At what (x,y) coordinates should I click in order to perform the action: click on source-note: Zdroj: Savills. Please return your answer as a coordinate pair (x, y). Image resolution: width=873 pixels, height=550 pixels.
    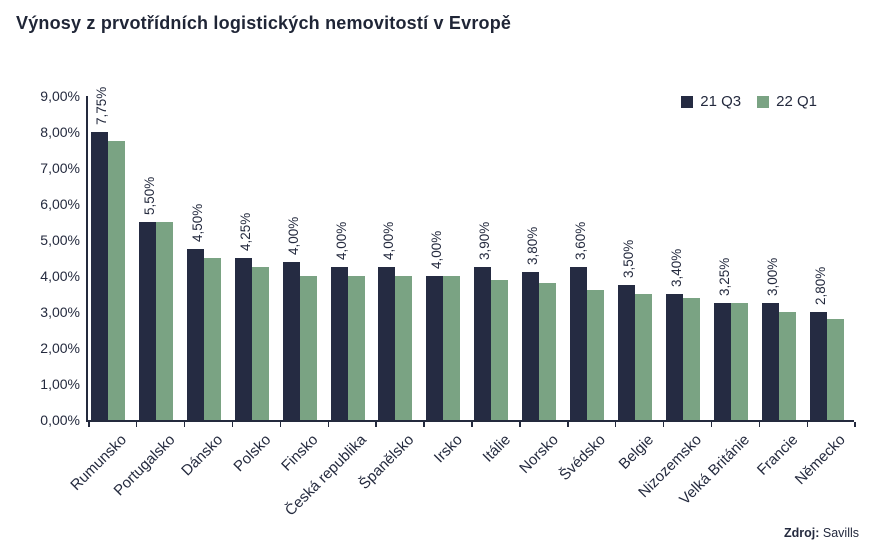
    Looking at the image, I should click on (821, 533).